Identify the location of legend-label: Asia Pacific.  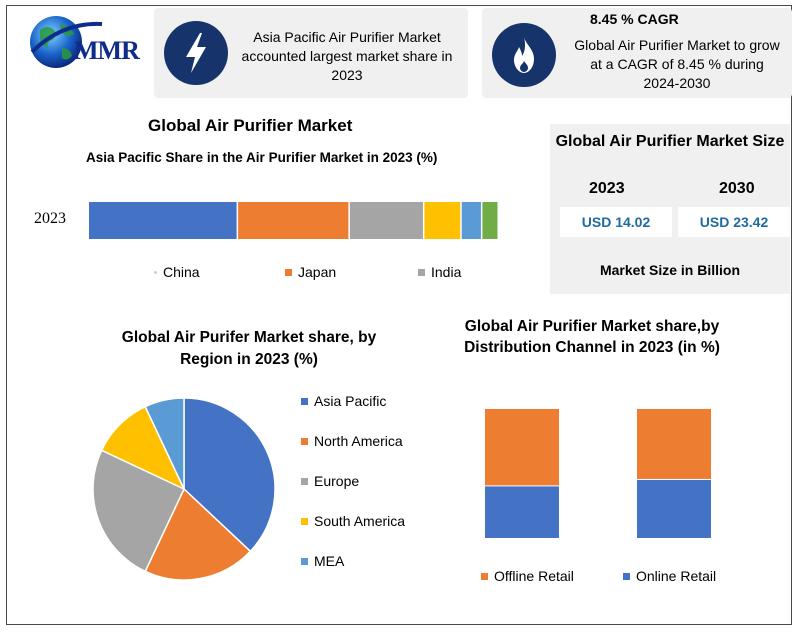
(350, 401).